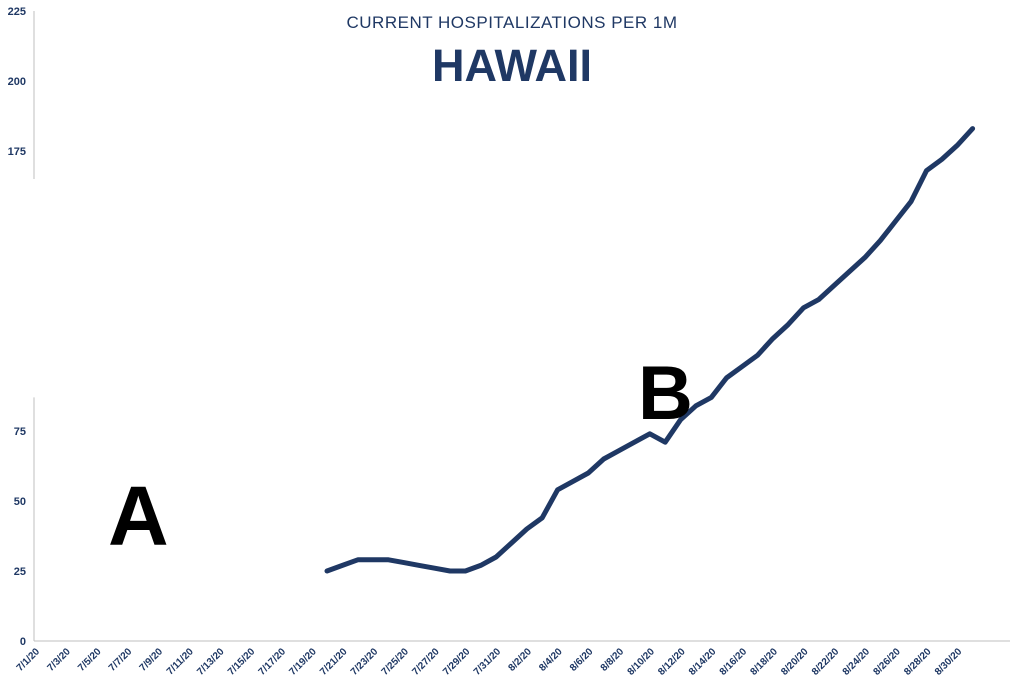 This screenshot has width=1024, height=692. Describe the element at coordinates (949, 662) in the screenshot. I see `x-tick-label: 8/30/20` at that location.